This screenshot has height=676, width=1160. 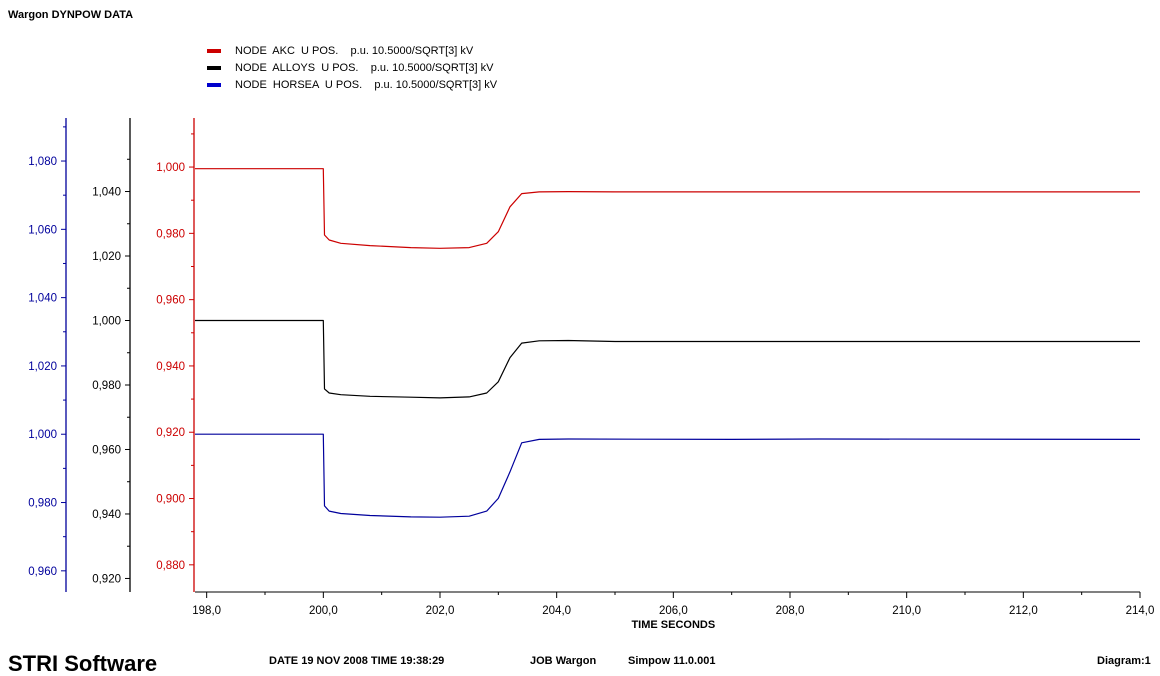 I want to click on x-tick-label-4: 206,0, so click(x=673, y=611).